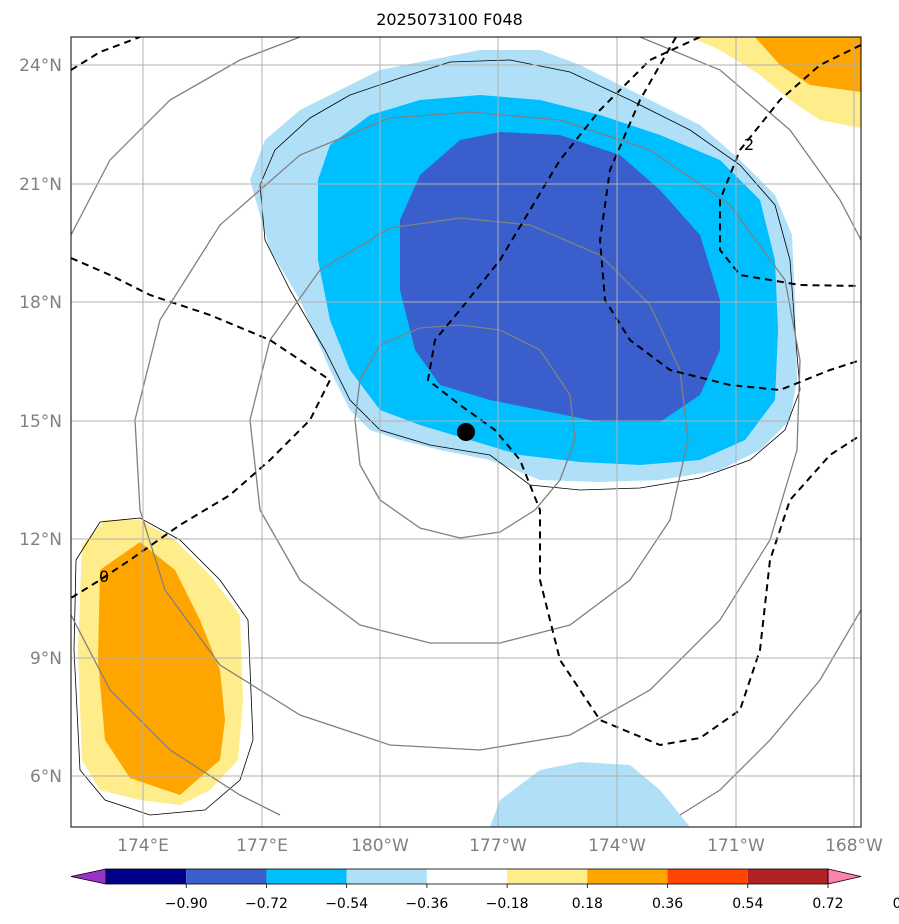 The height and width of the screenshot is (924, 899). I want to click on colorbar-level-label: 0.72, so click(827, 904).